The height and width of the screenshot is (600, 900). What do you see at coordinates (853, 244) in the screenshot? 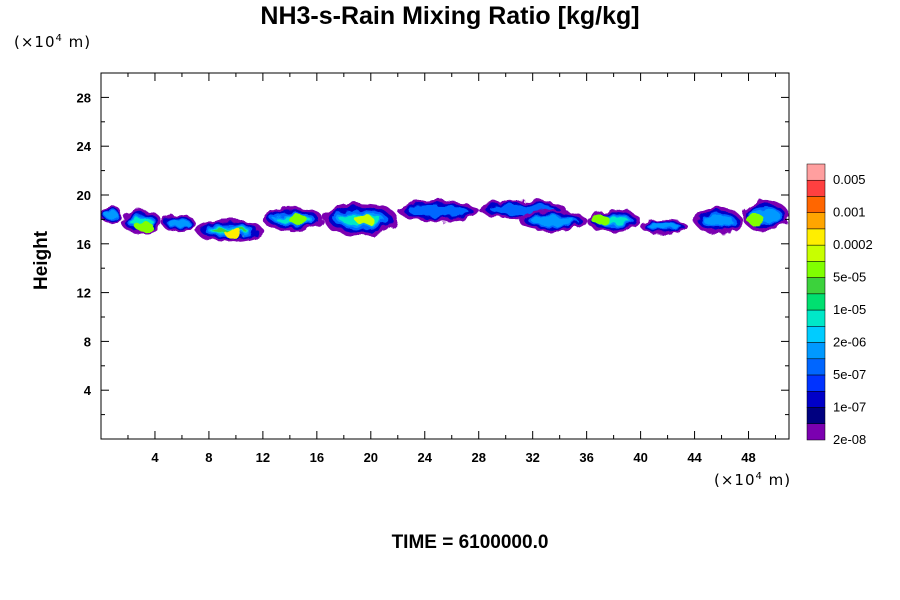
I see `colorbar-label-2: 0.0002` at bounding box center [853, 244].